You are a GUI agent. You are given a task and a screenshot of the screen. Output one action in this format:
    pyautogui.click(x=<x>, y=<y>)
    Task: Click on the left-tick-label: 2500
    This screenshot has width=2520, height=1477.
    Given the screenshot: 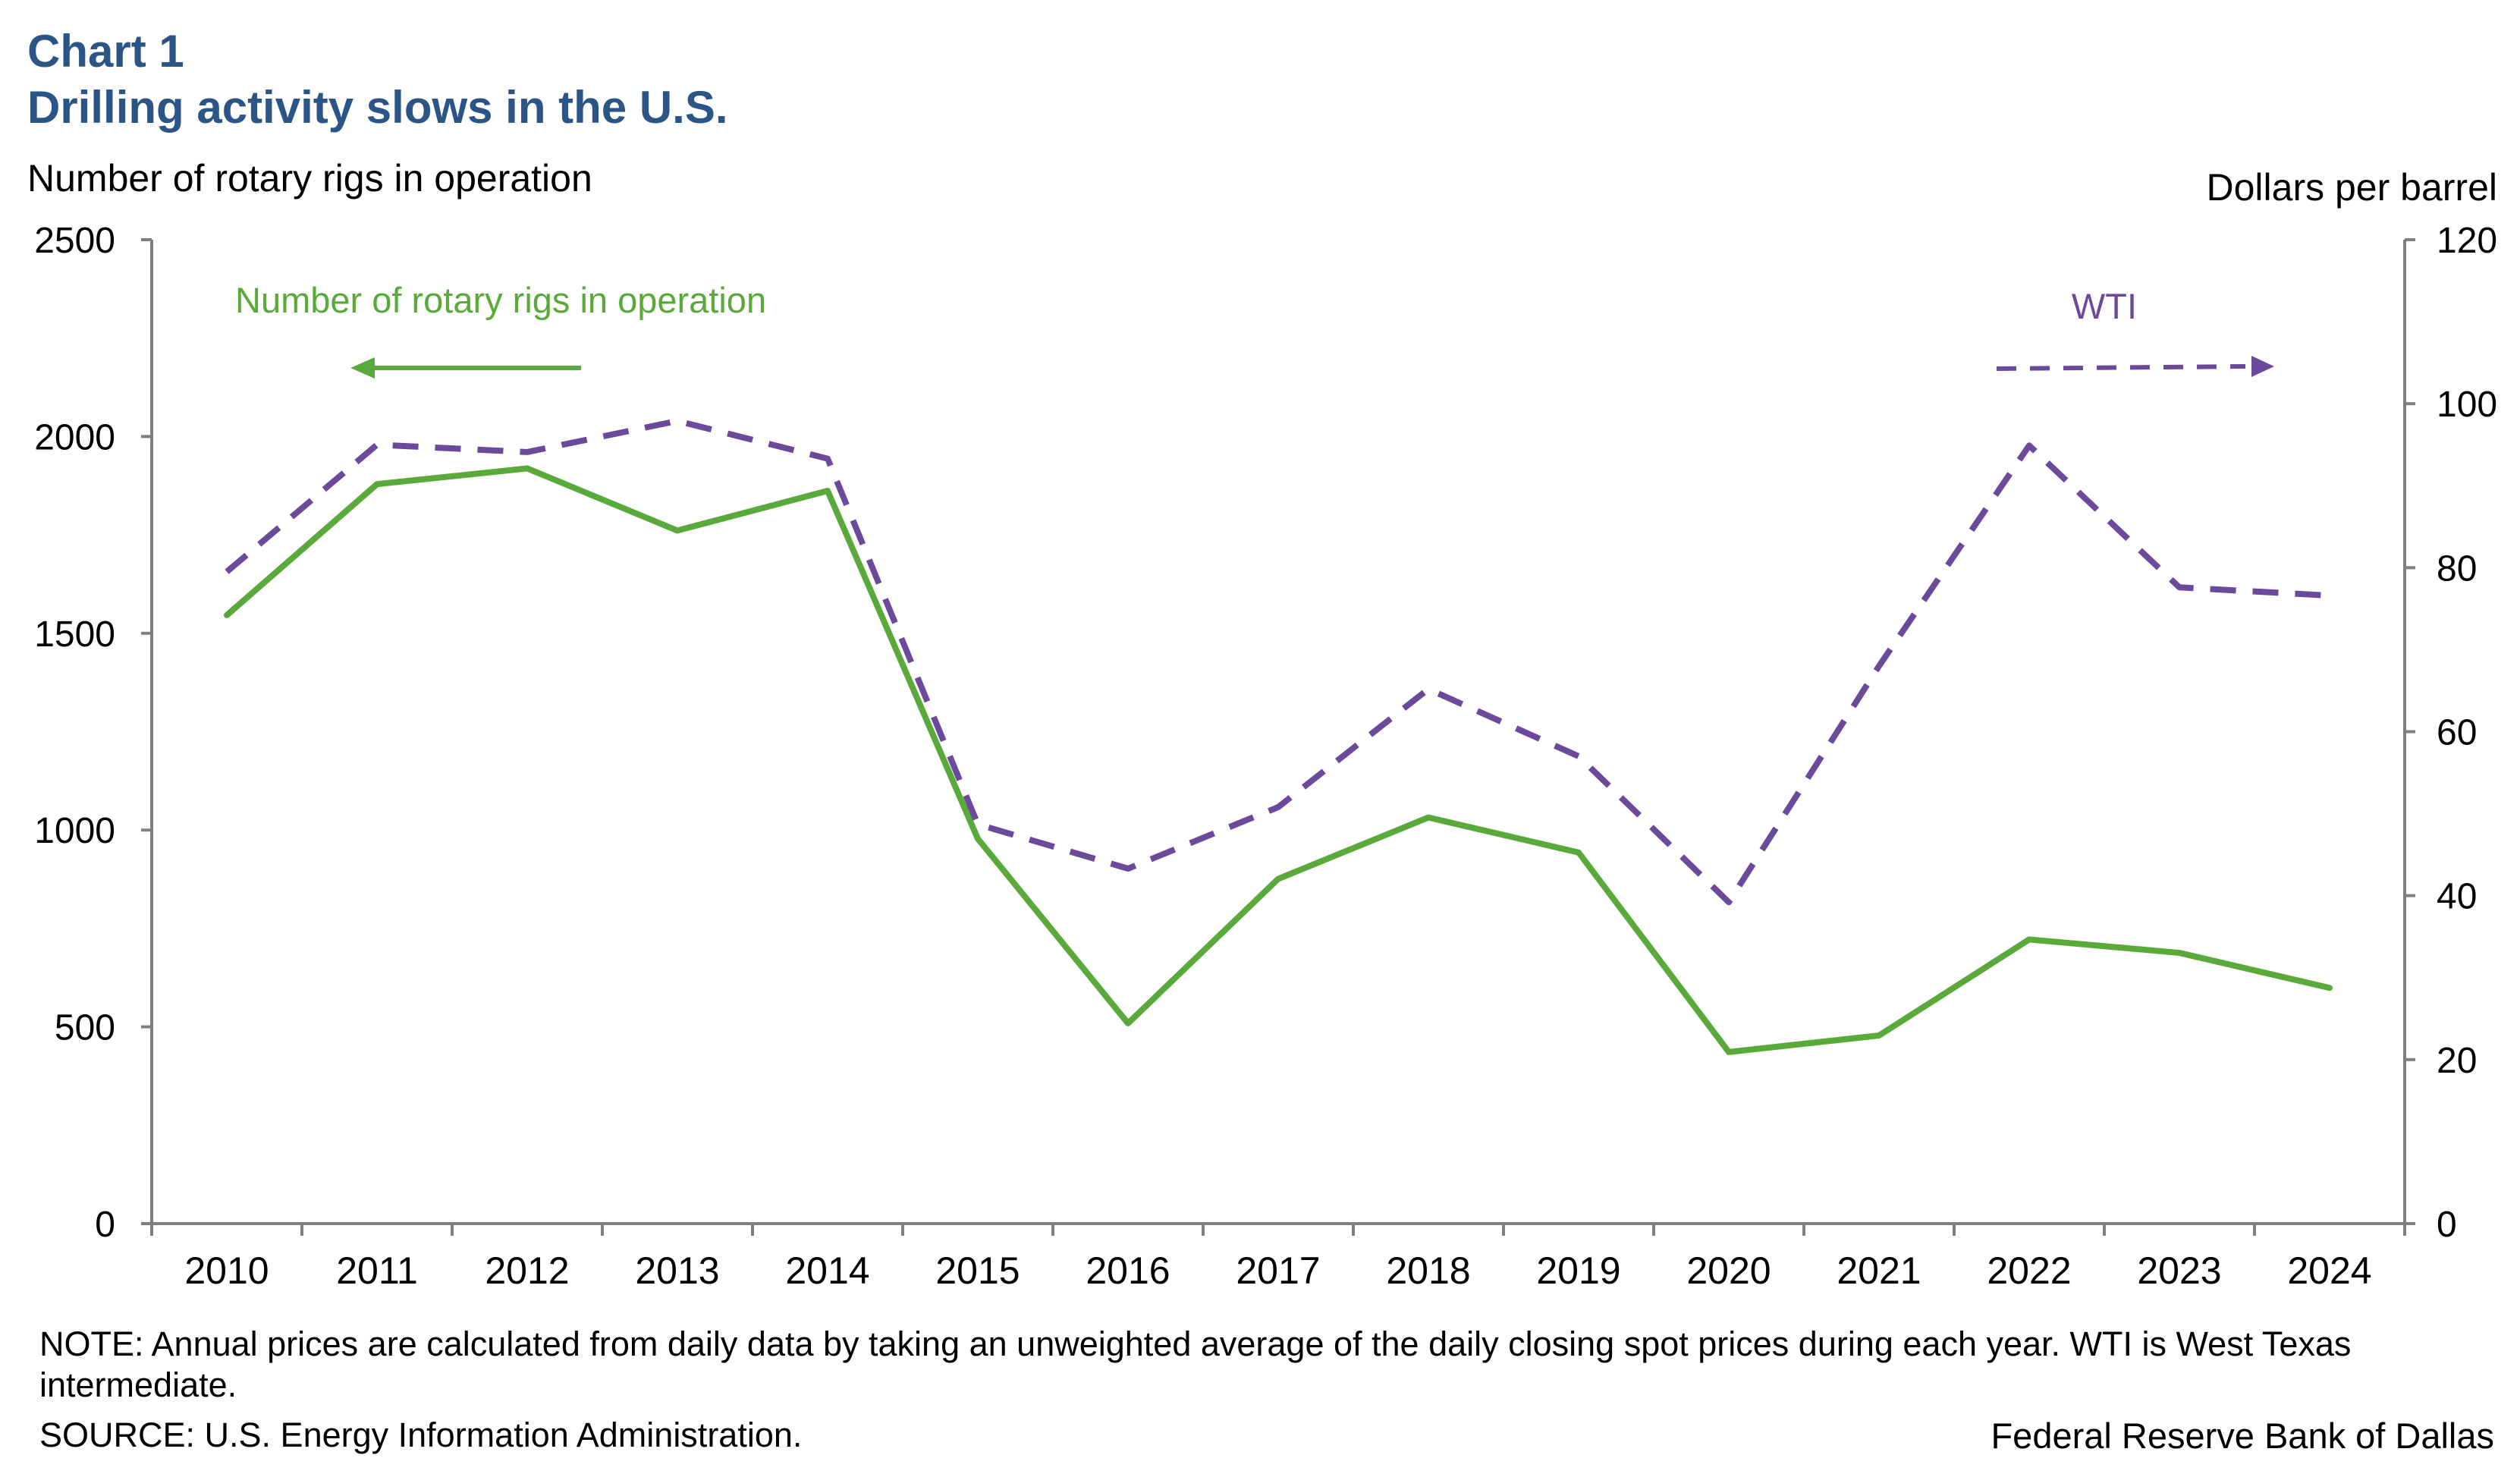 What is the action you would take?
    pyautogui.click(x=74, y=241)
    